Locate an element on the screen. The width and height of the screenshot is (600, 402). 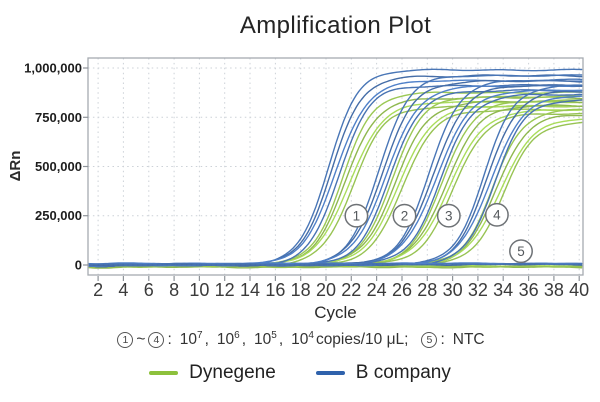
concentration-value: 105 is located at coordinates (265, 338).